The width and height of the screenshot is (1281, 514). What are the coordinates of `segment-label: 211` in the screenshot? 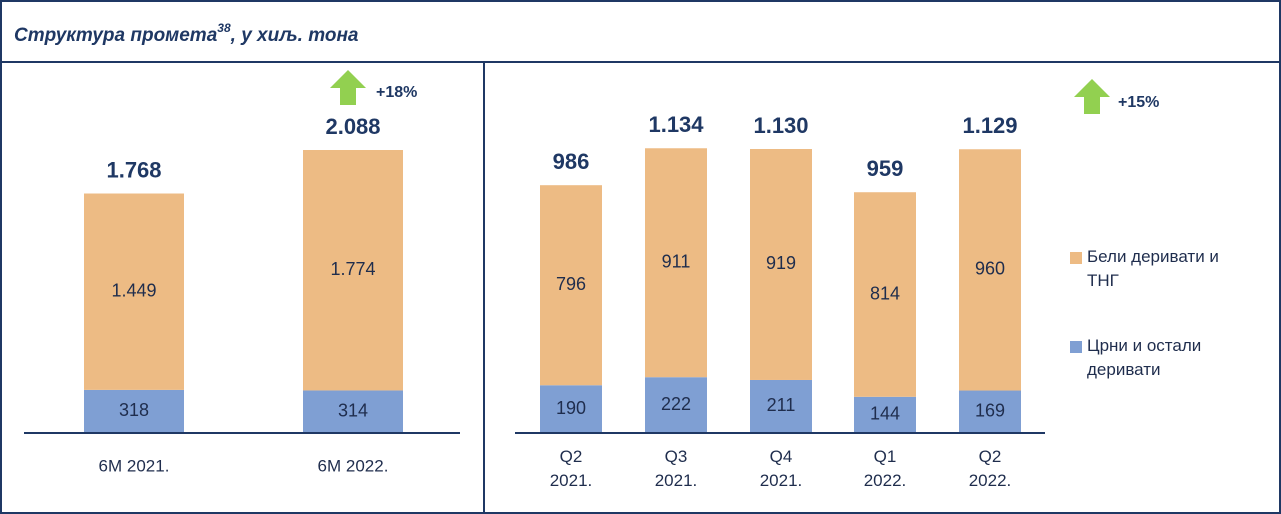 It's located at (781, 405).